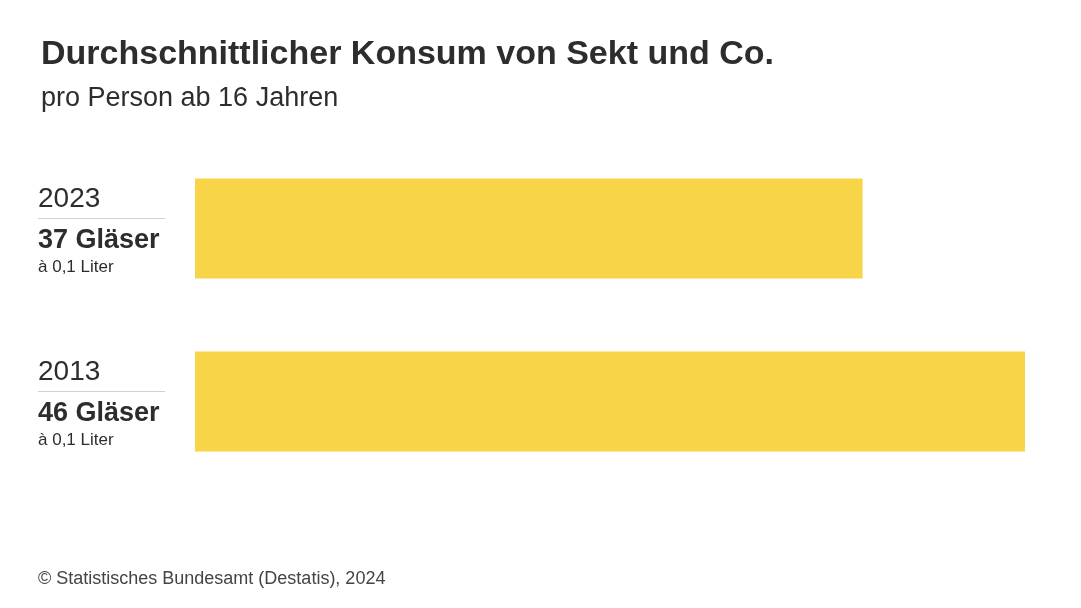 Image resolution: width=1081 pixels, height=608 pixels. I want to click on text: © Statistisches Bundesamt (Destatis), 2024, so click(212, 578).